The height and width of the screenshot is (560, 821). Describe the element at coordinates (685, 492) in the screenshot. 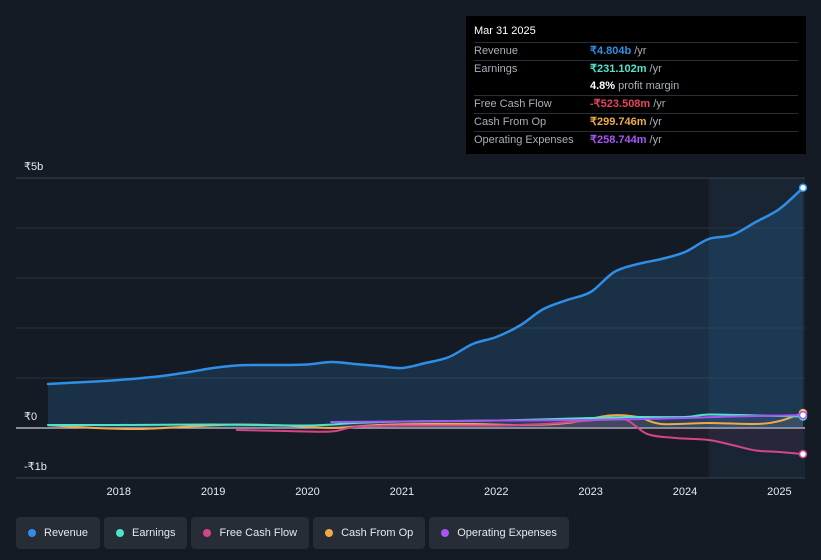

I see `x-tick-label: 2024` at that location.